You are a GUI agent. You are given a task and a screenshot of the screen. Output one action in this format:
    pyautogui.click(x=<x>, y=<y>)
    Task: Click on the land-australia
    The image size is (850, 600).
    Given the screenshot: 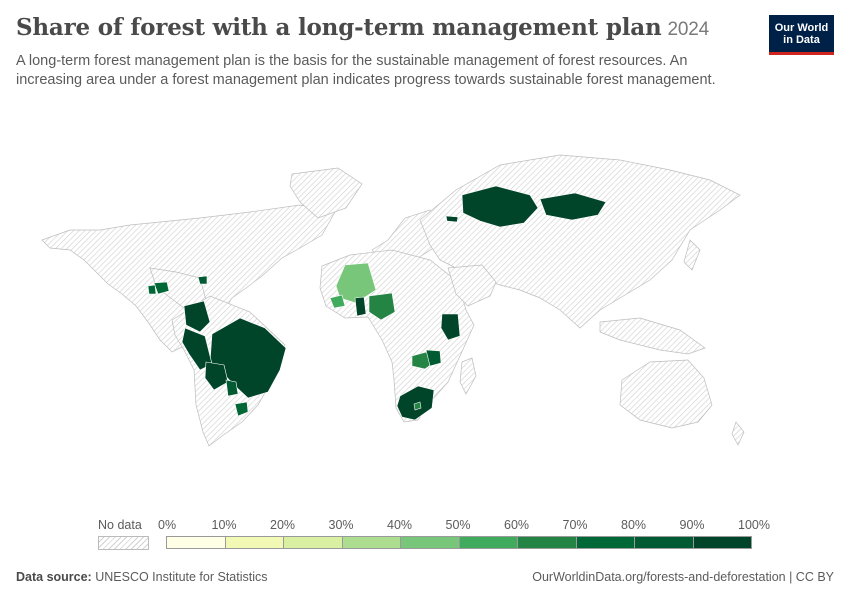 What is the action you would take?
    pyautogui.click(x=666, y=394)
    